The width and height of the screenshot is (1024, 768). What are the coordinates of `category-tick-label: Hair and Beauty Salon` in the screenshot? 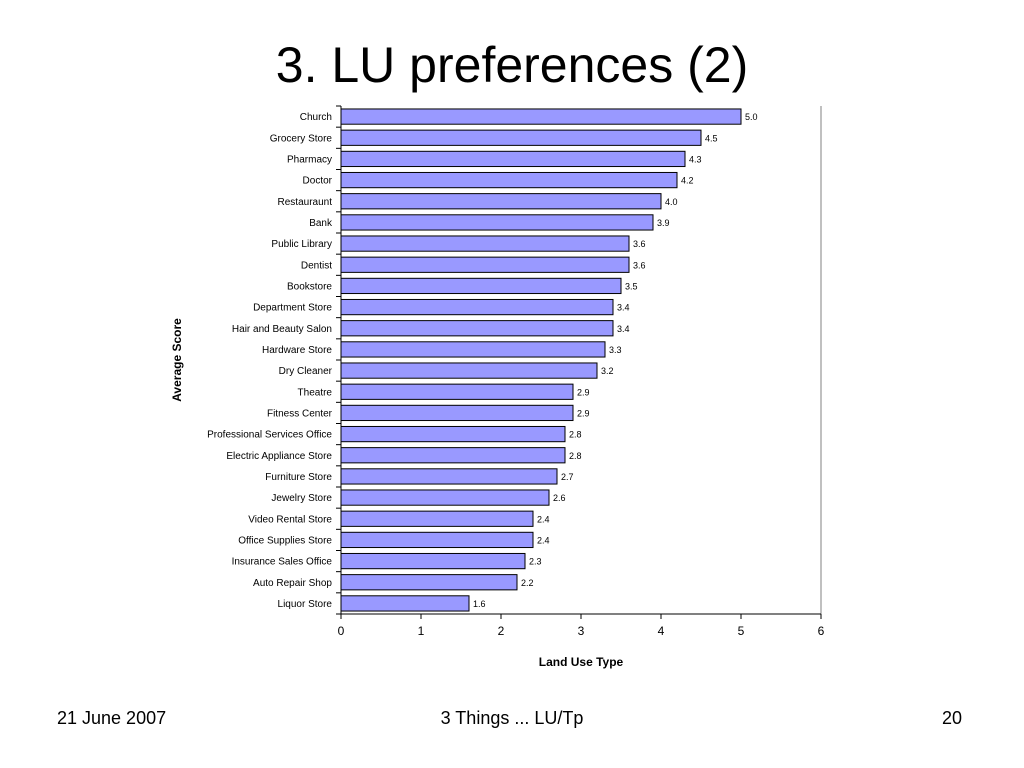 It's located at (282, 329).